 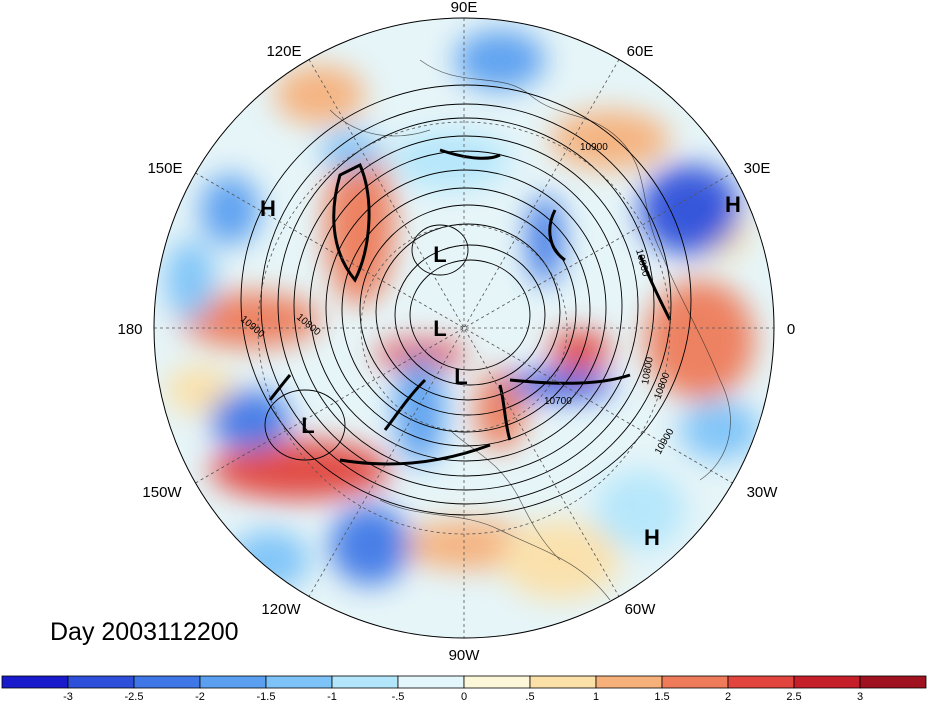 I want to click on colorbar-tick-label: 0, so click(x=464, y=696).